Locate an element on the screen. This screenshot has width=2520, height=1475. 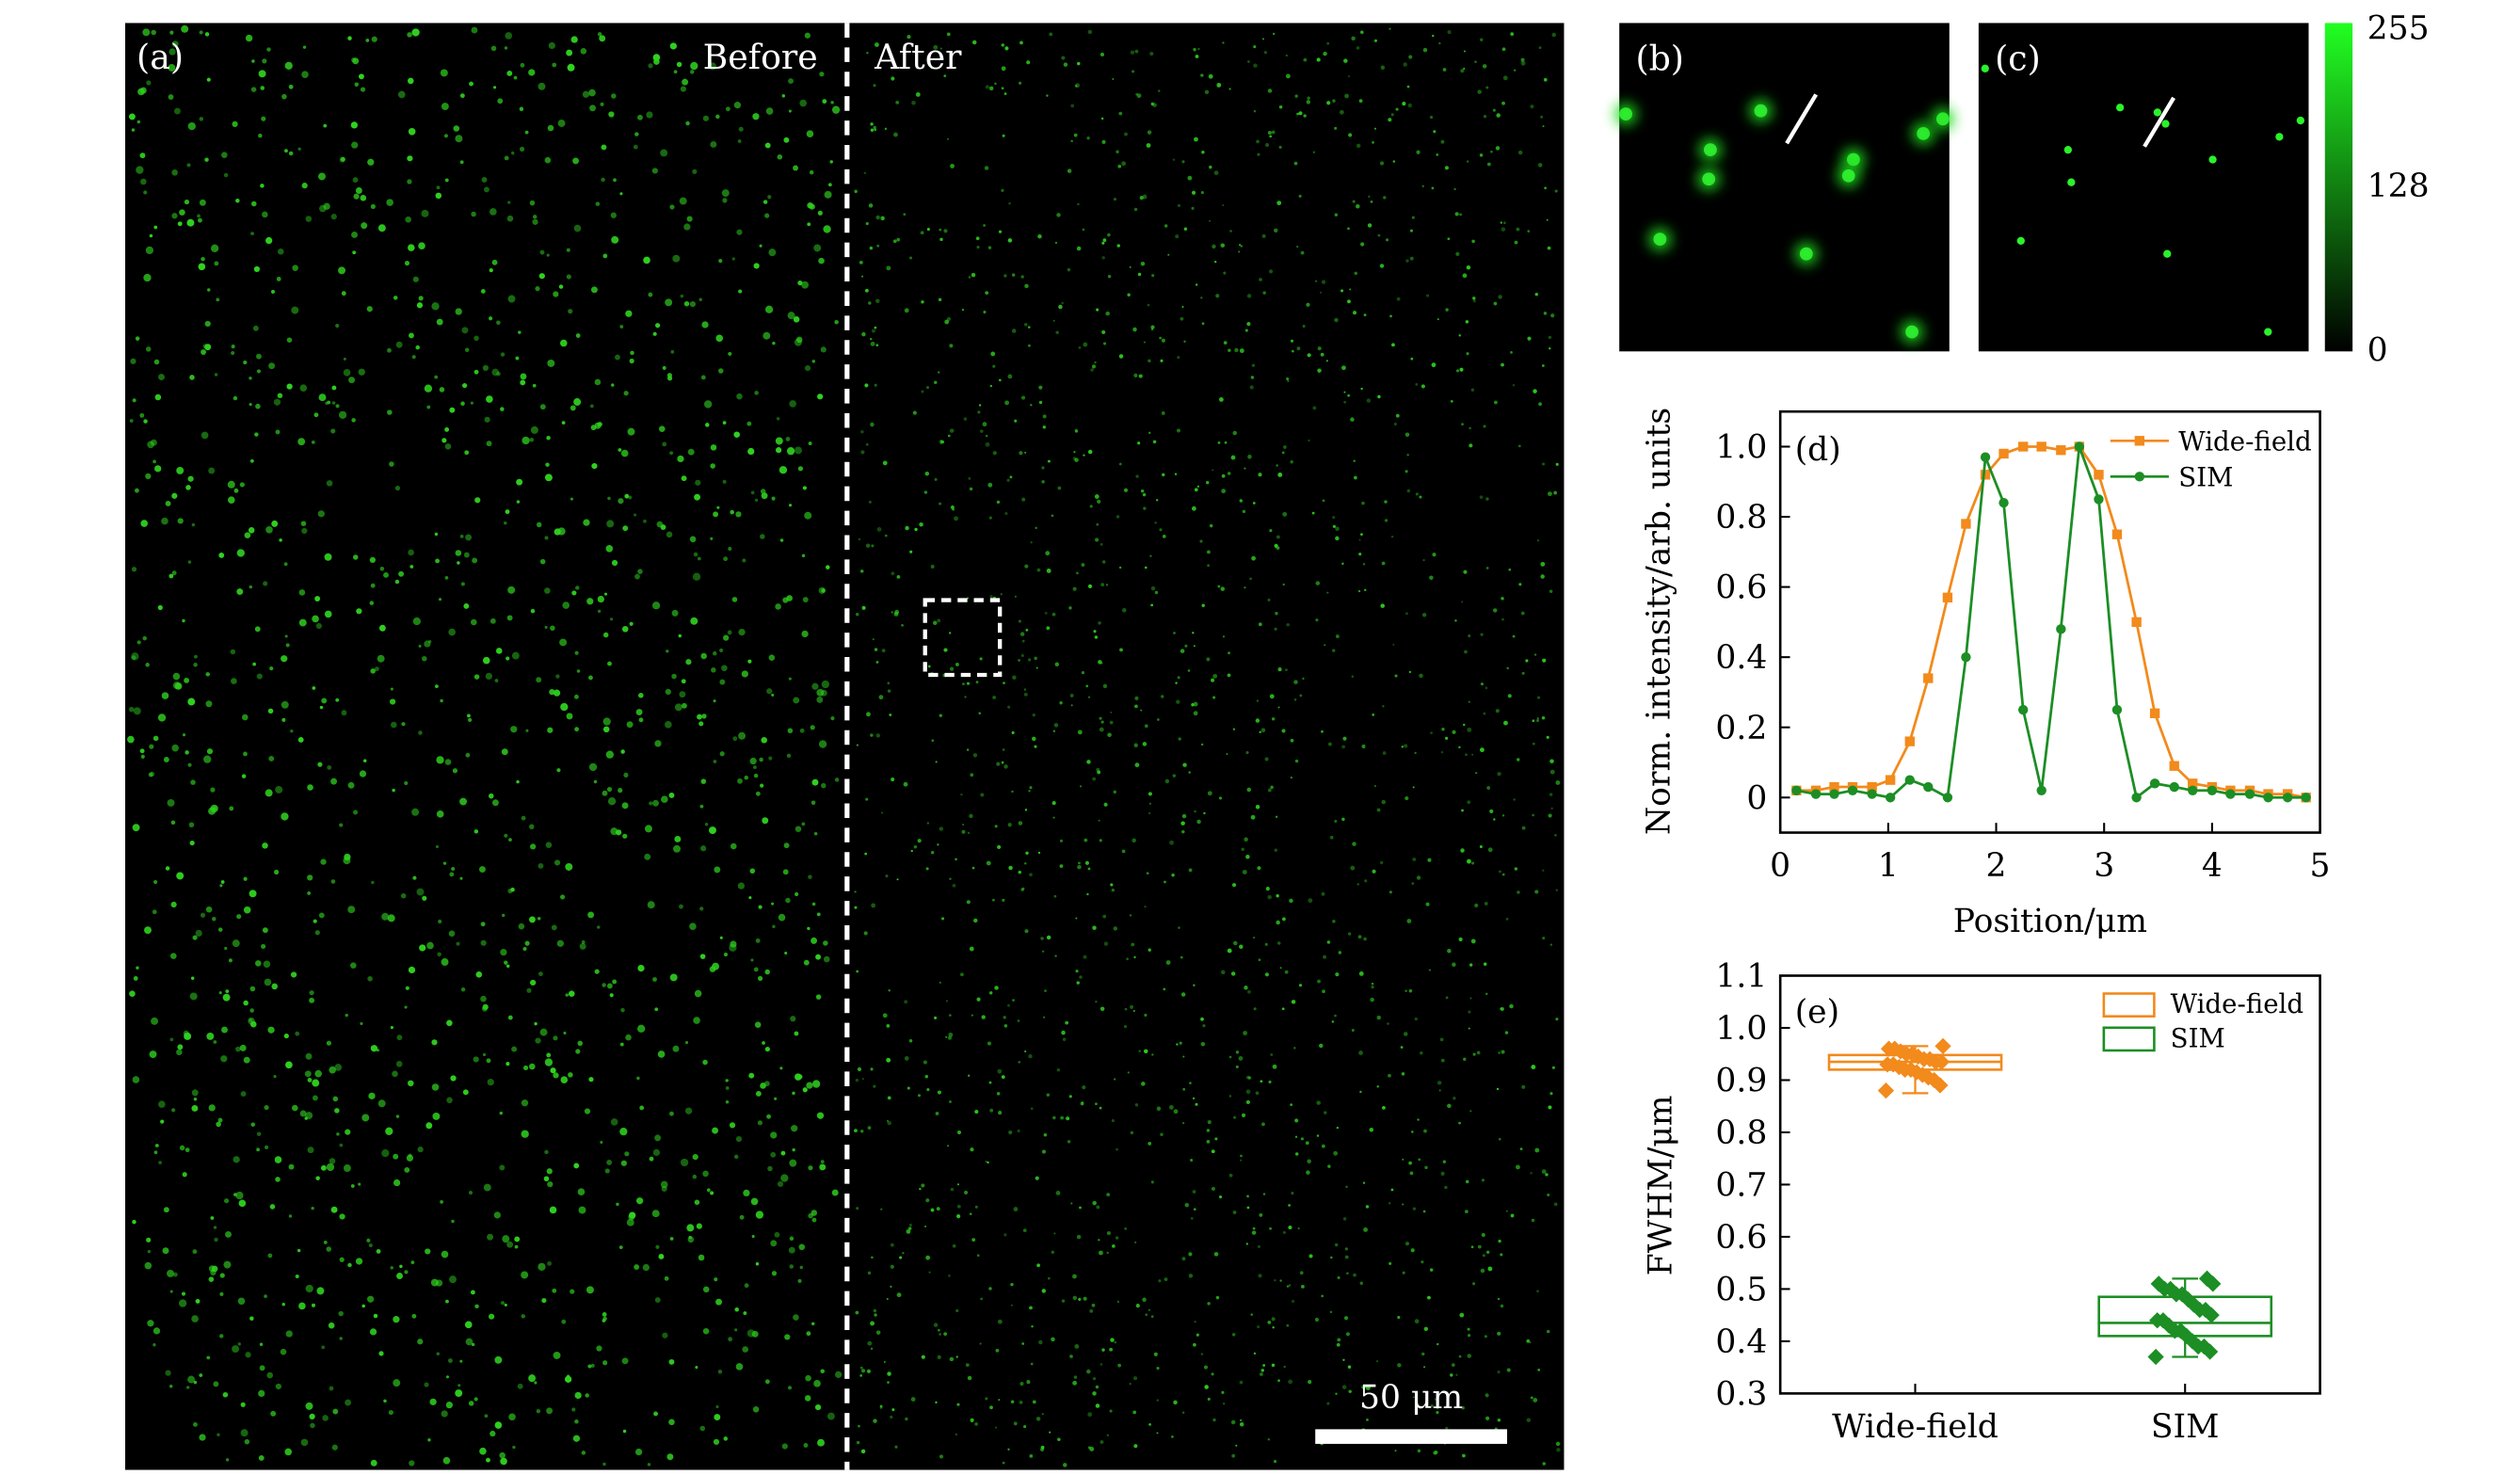
widefield-profile-line is located at coordinates (2051, 622).